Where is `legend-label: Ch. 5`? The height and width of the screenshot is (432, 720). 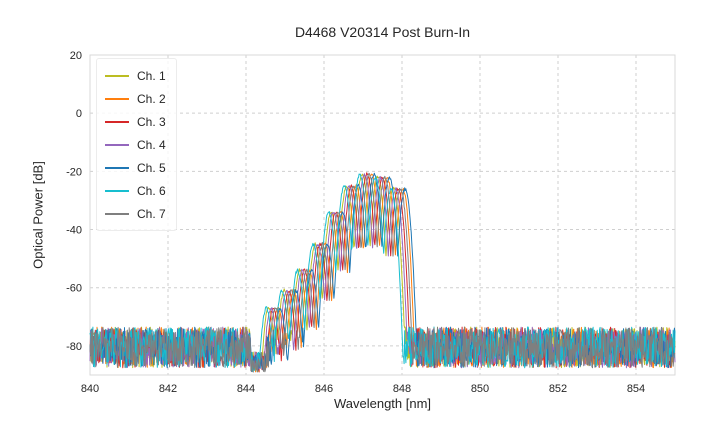 legend-label: Ch. 5 is located at coordinates (151, 167).